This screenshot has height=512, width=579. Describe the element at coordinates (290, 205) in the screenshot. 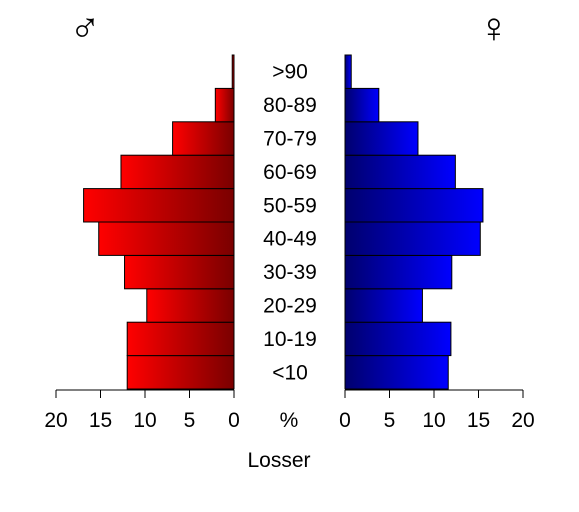

I see `age-group-label-5: 50-59` at that location.